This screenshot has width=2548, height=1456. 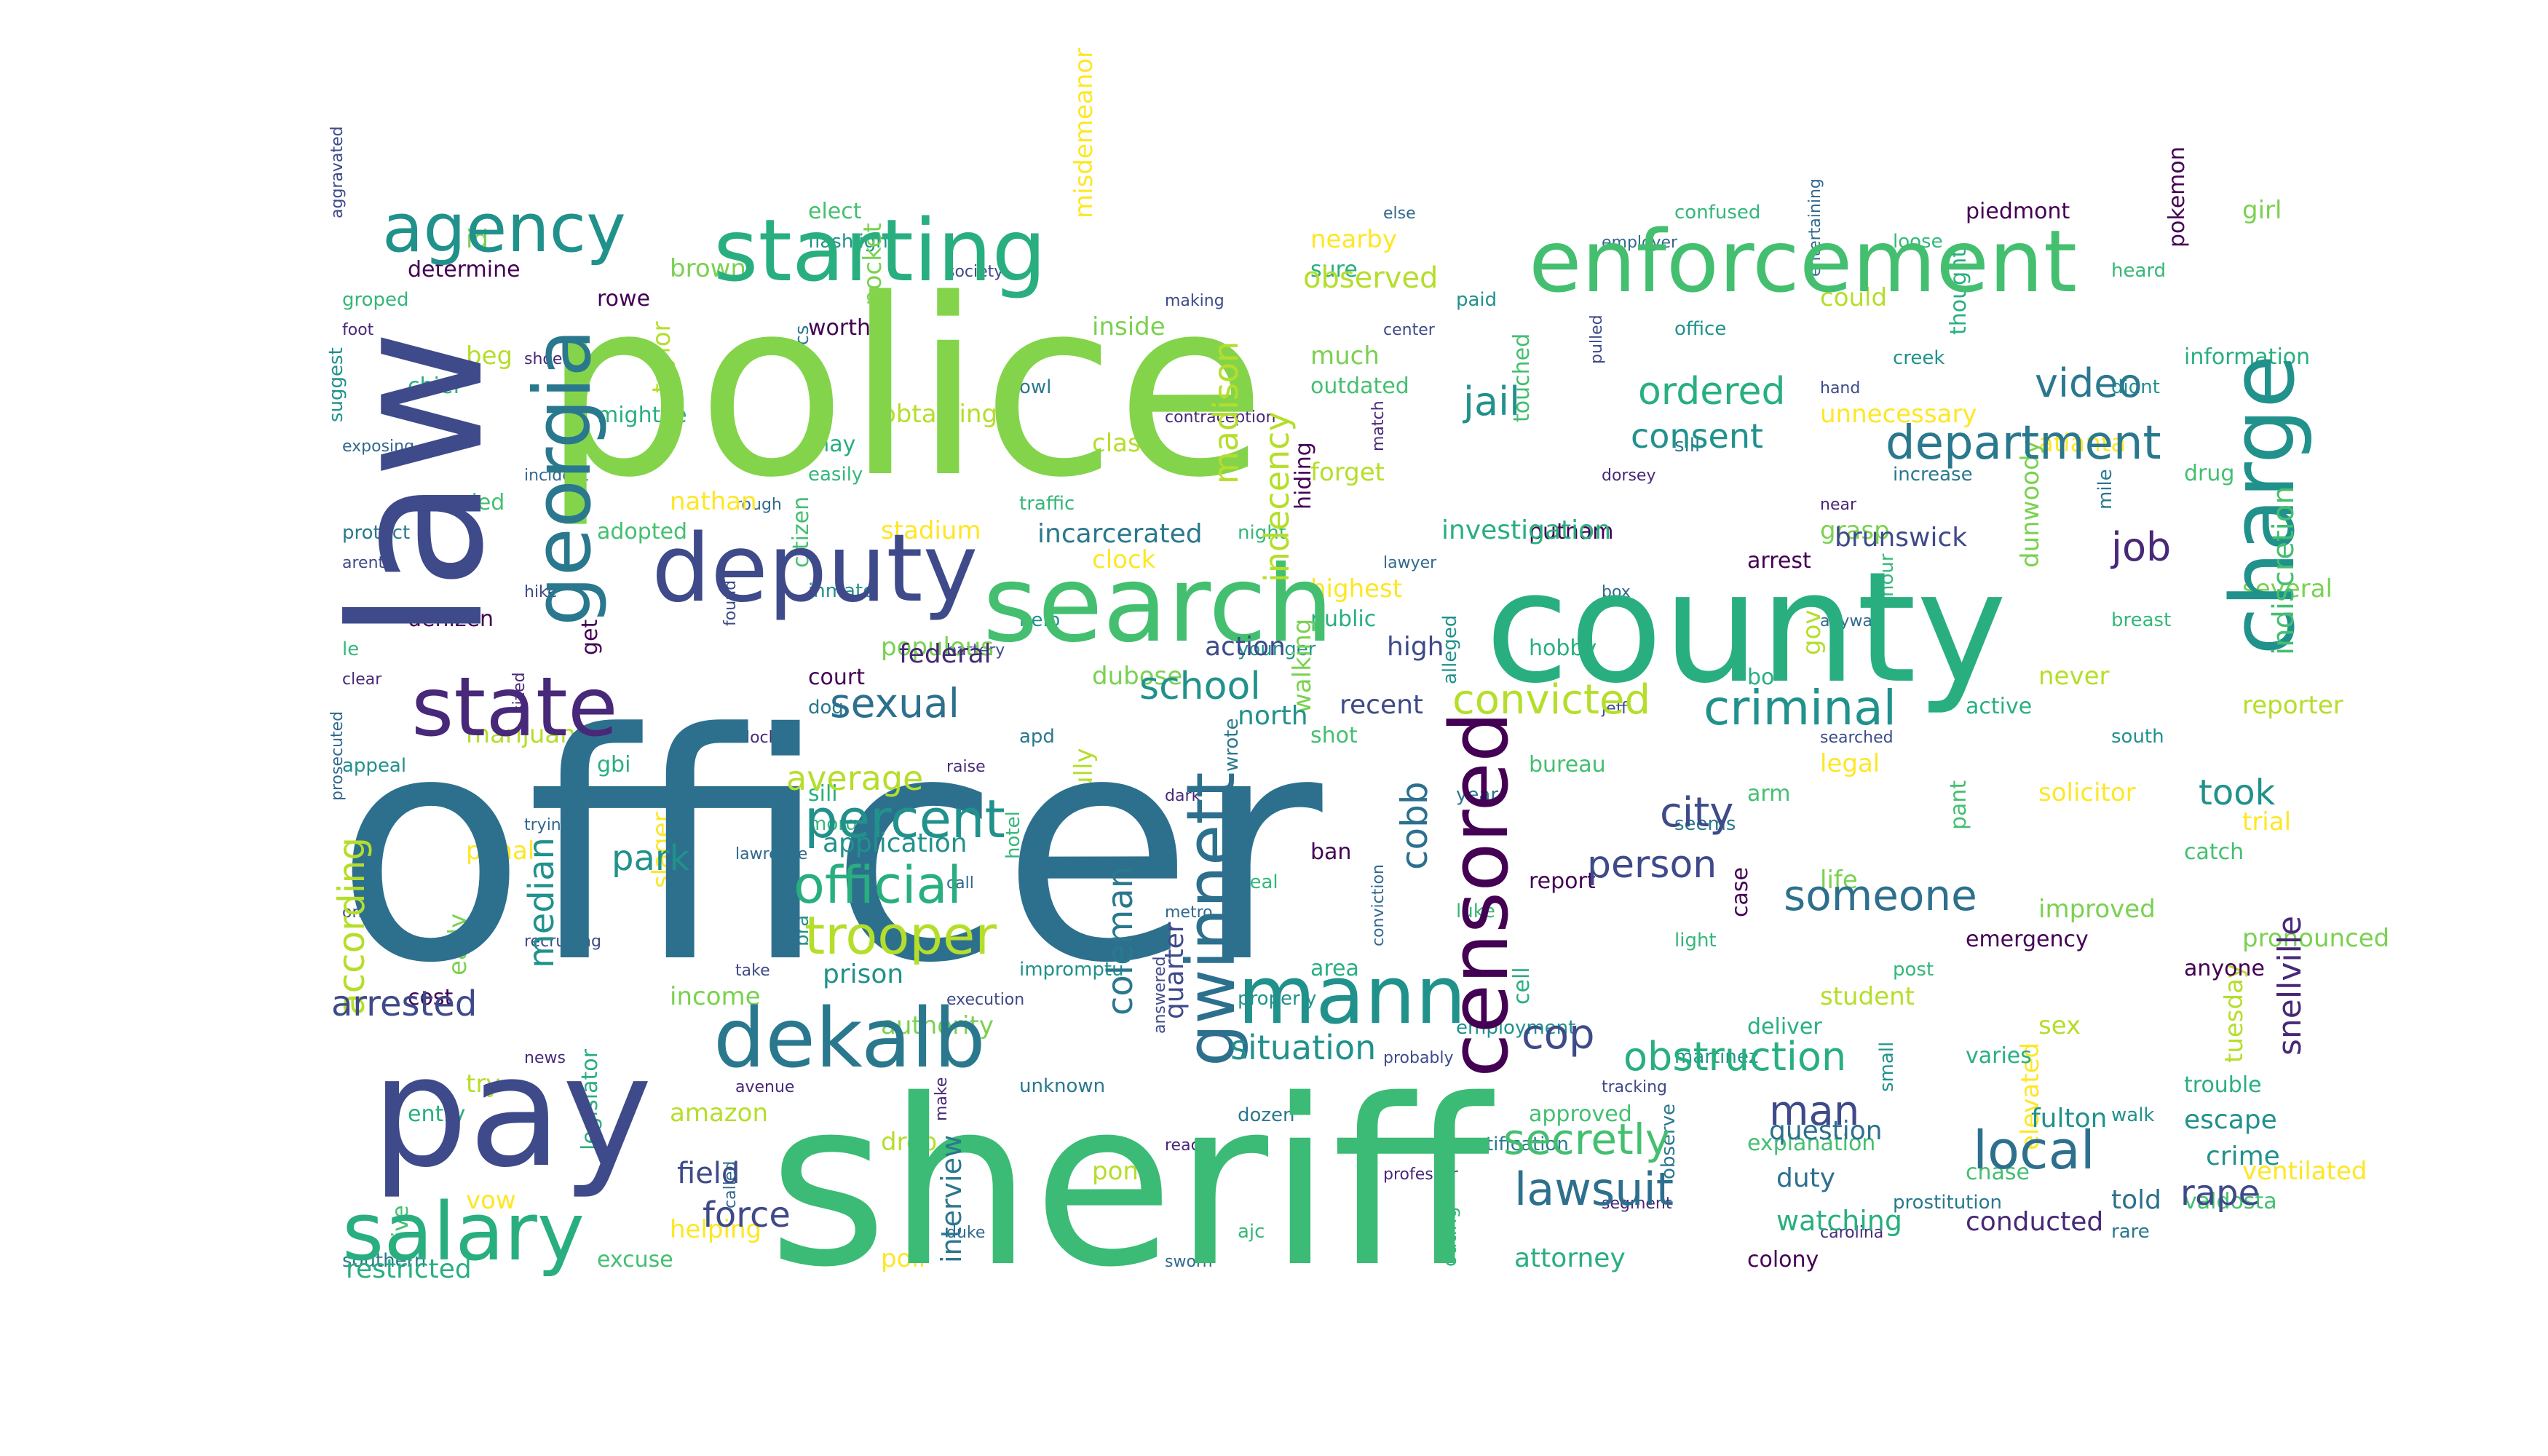 I want to click on word-small: box, so click(x=1616, y=592).